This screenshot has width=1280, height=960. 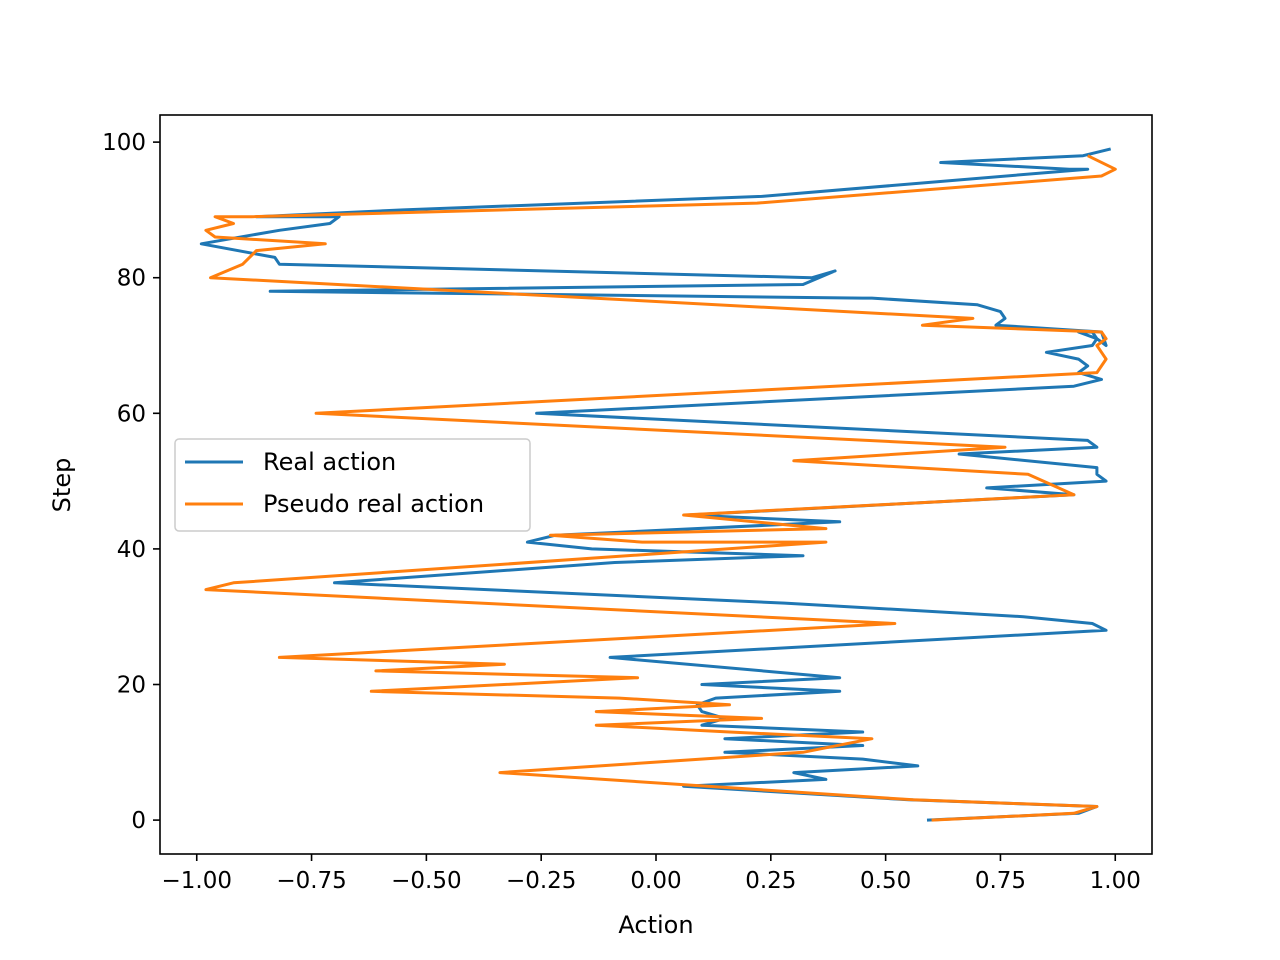 I want to click on y-tick-label: 20, so click(x=131, y=686).